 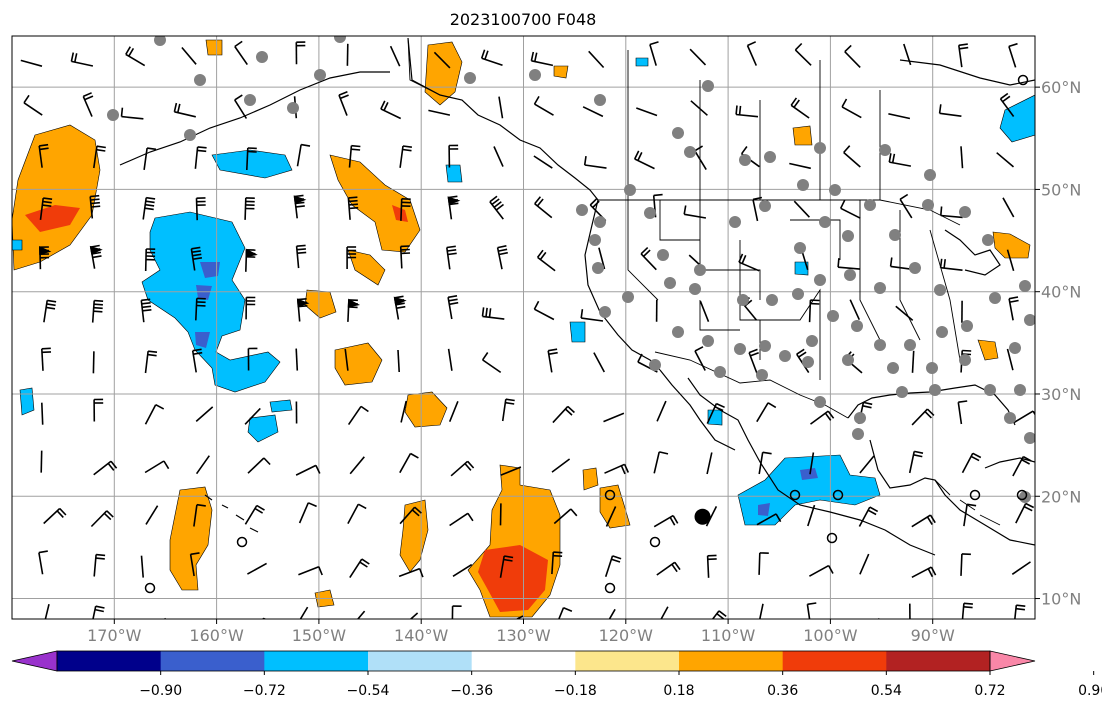 I want to click on shade-strong-region, so click(x=513, y=578).